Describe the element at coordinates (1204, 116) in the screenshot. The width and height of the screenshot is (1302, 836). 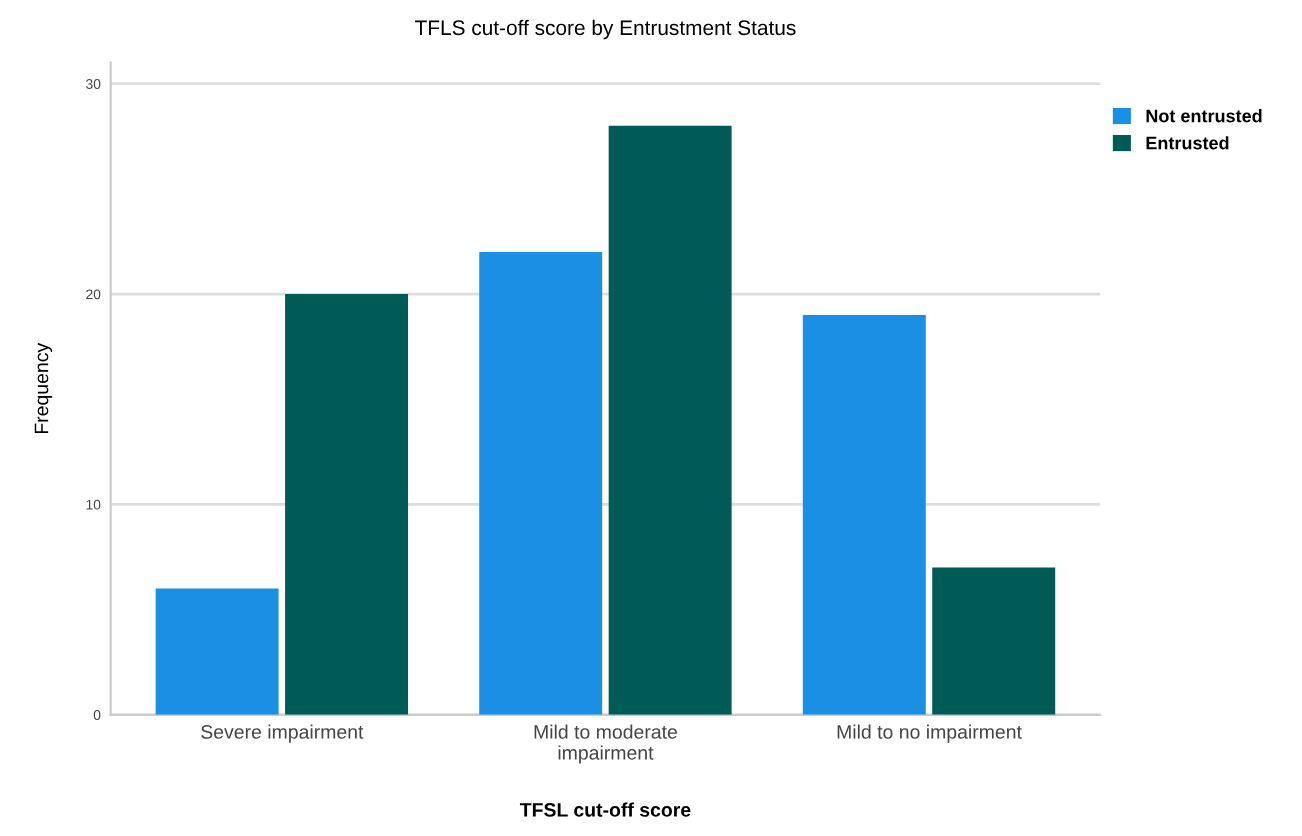
I see `legend-label: Not entrusted` at that location.